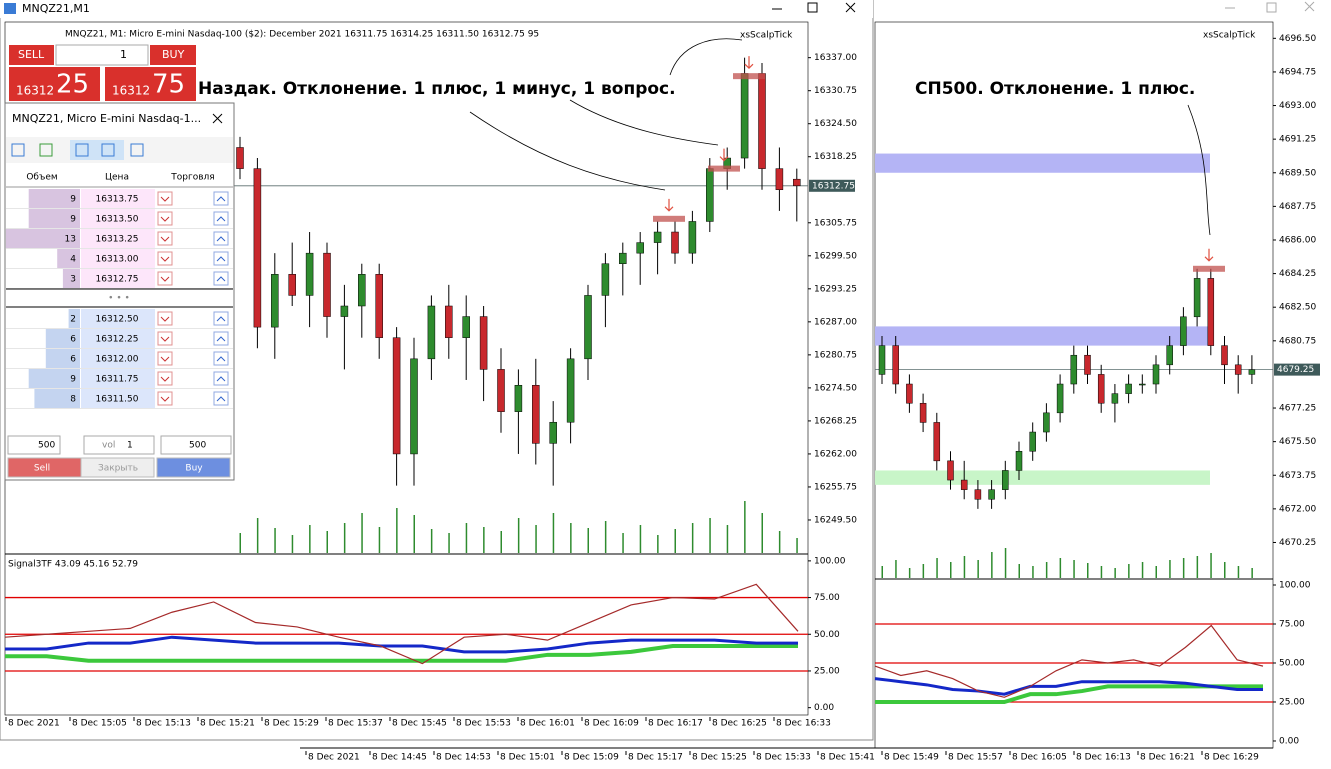 This screenshot has height=769, width=1331. Describe the element at coordinates (117, 280) in the screenshot. I see `price: 16312.75` at that location.